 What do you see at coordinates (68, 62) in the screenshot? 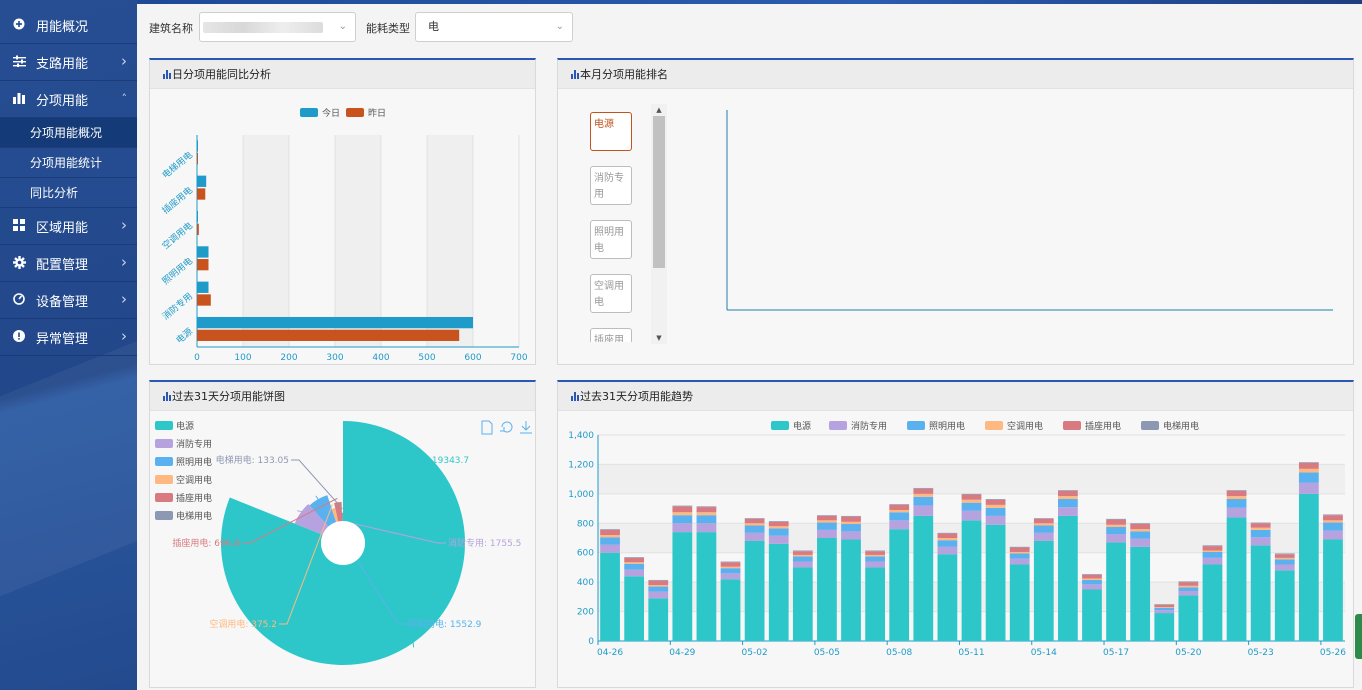
I see `sidebar-item-1: 支路用能 ›` at bounding box center [68, 62].